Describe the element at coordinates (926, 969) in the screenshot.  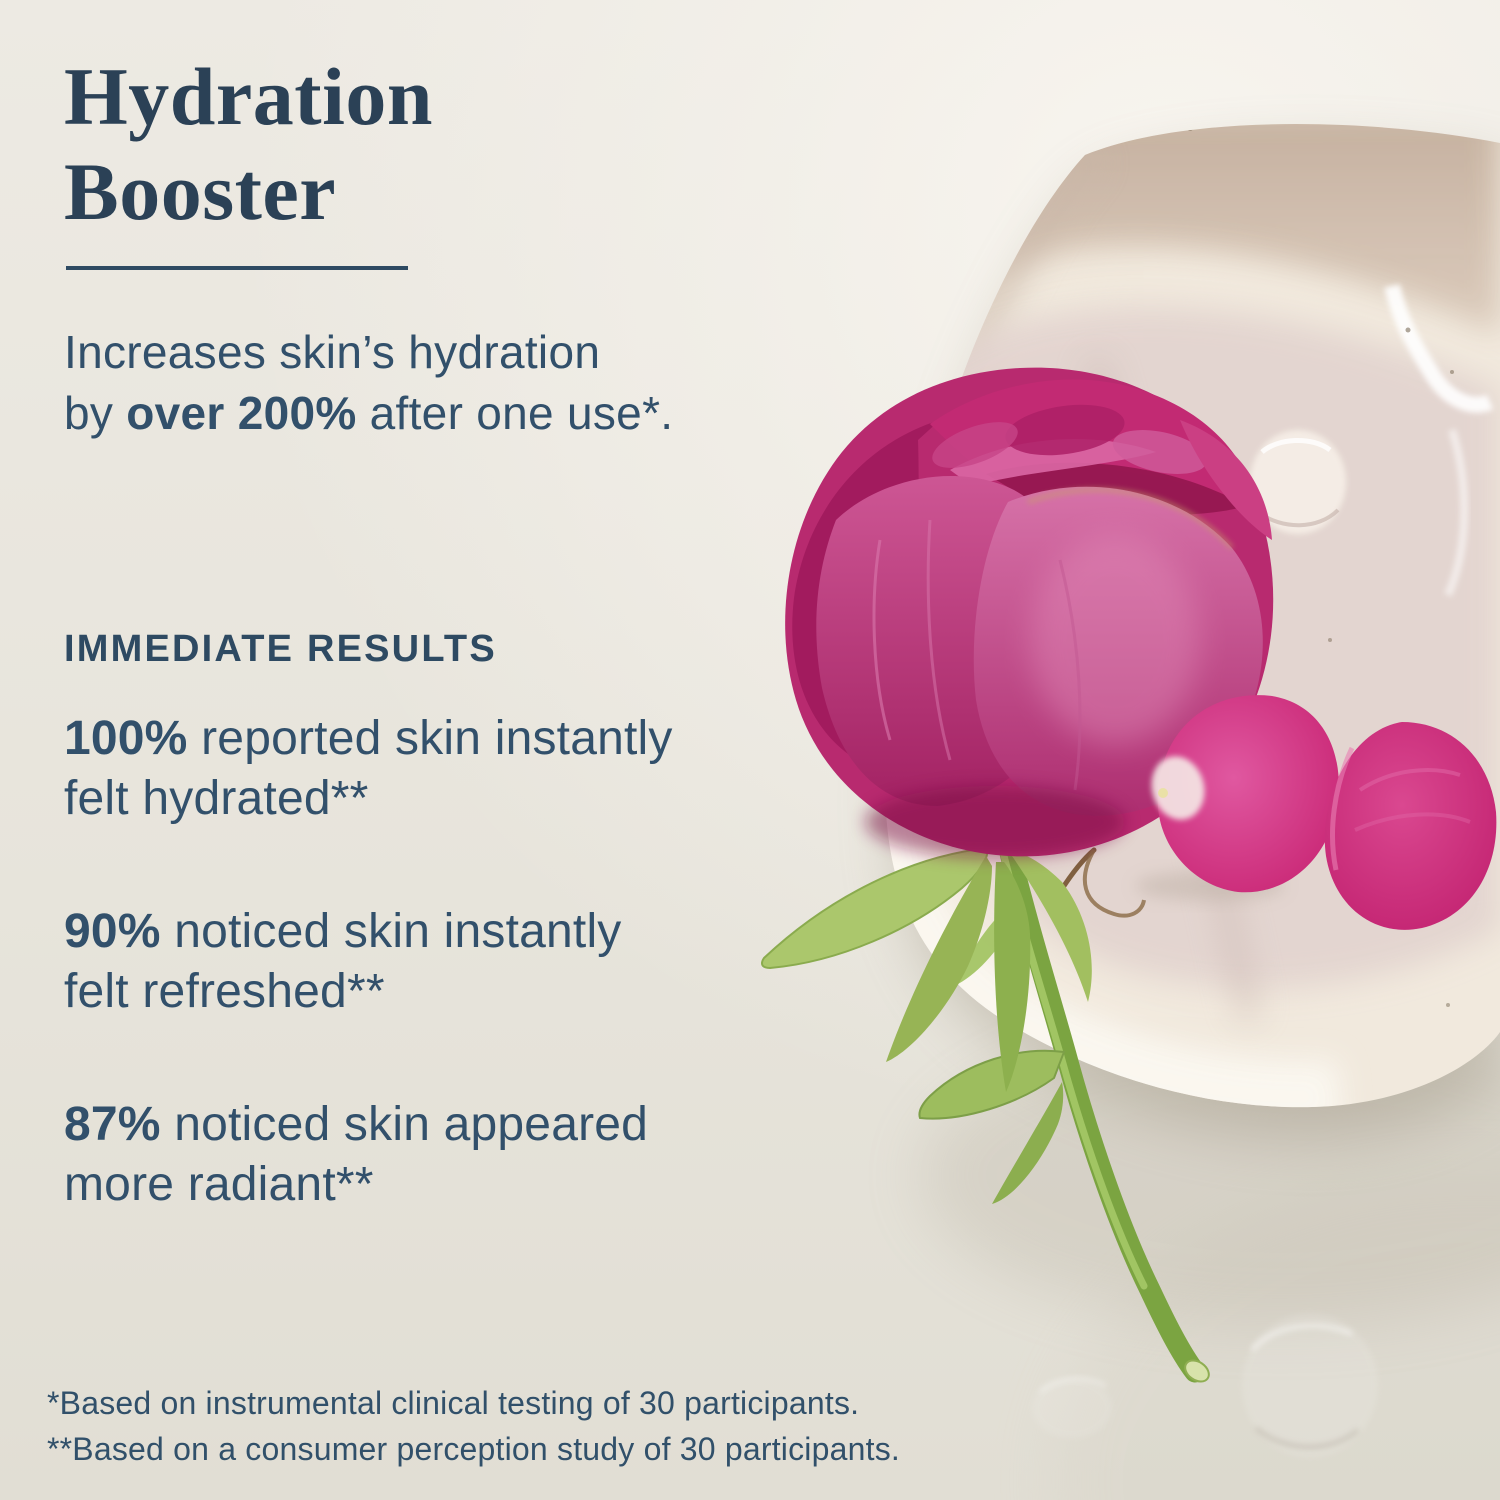
I see `rose-sepals` at that location.